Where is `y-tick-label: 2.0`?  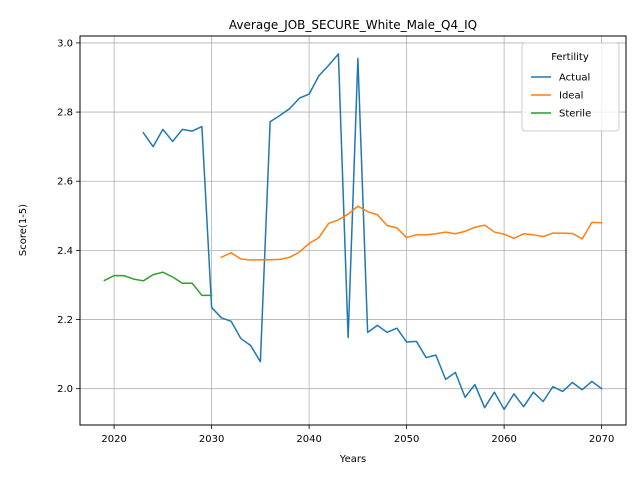 y-tick-label: 2.0 is located at coordinates (65, 389).